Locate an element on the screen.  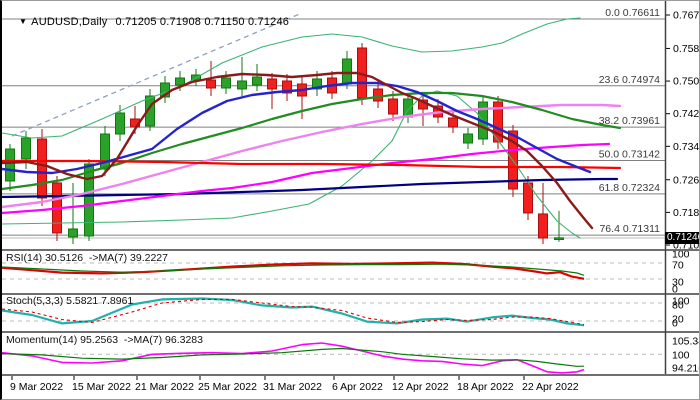
stoch-axis-label: 100 is located at coordinates (681, 302).